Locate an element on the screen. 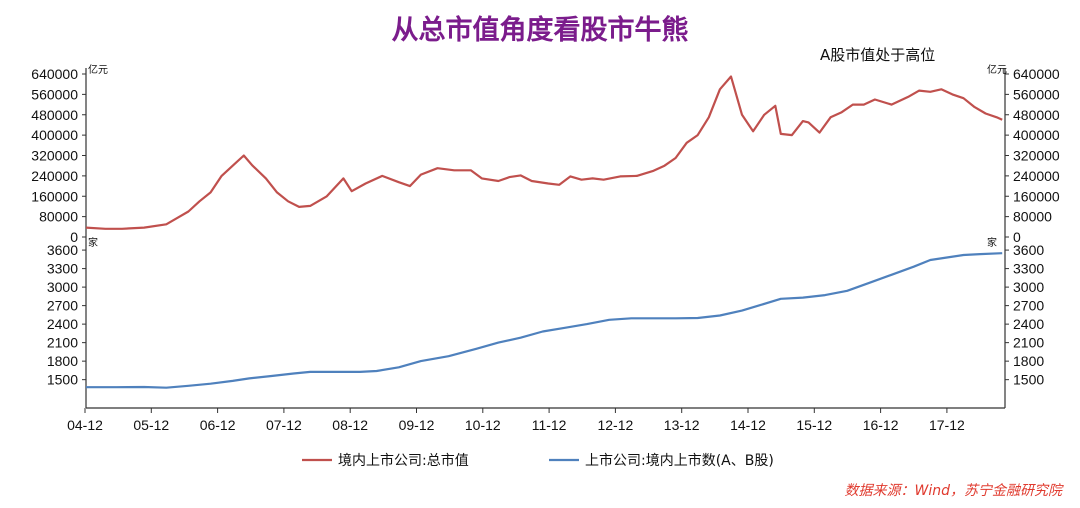 The image size is (1080, 508). y-tick-label-right: 240000 is located at coordinates (1036, 176).